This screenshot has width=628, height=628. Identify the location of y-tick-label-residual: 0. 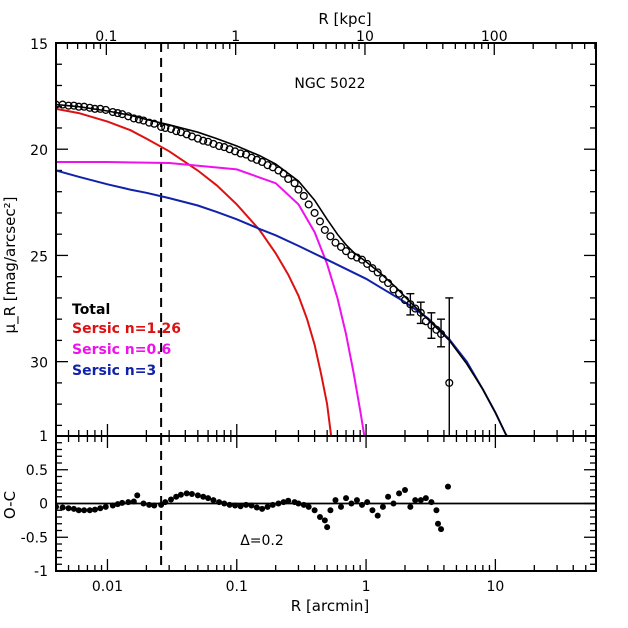
(43, 505).